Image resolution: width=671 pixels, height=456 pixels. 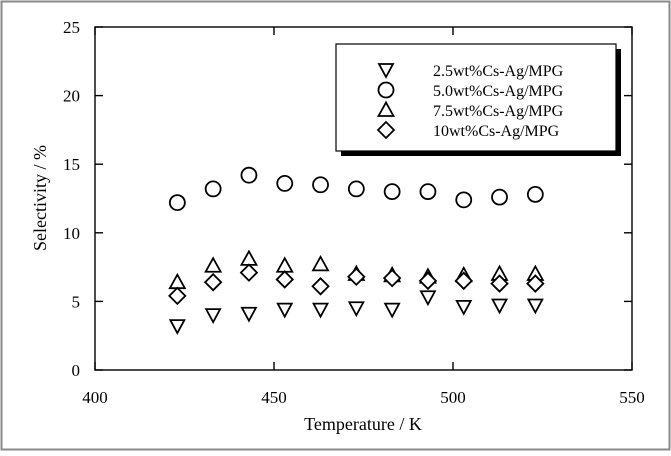 I want to click on legend-label: 2.5wt%Cs-Ag/MPG, so click(x=498, y=71).